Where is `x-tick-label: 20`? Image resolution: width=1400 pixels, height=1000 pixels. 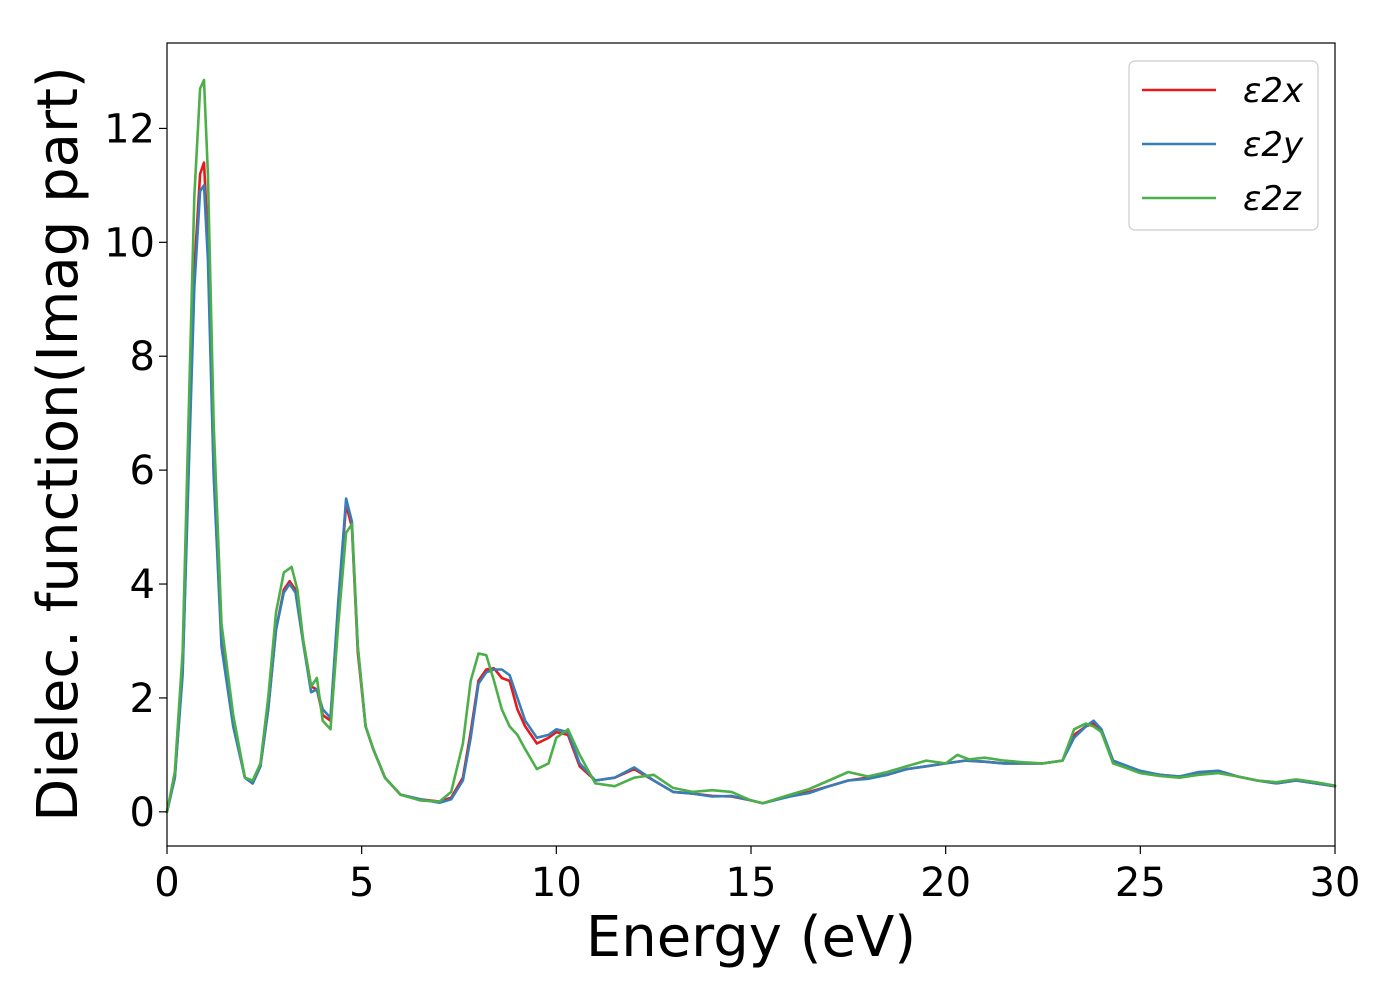
x-tick-label: 20 is located at coordinates (945, 883).